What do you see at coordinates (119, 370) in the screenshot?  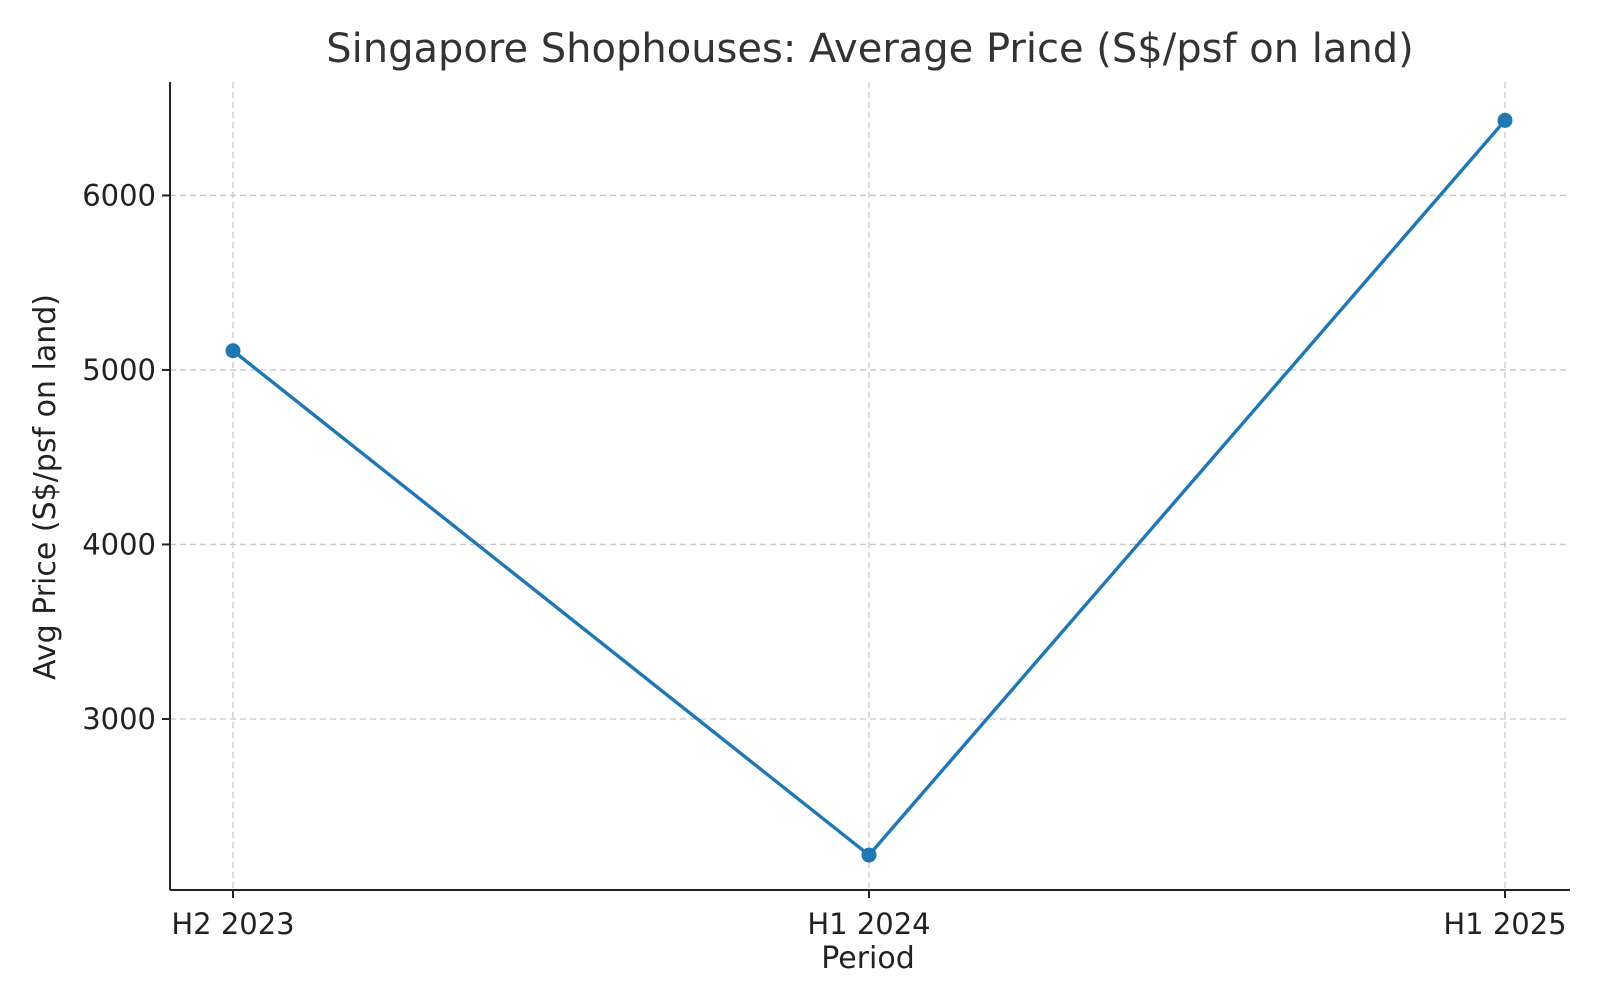 I see `y-tick-label: 5000` at bounding box center [119, 370].